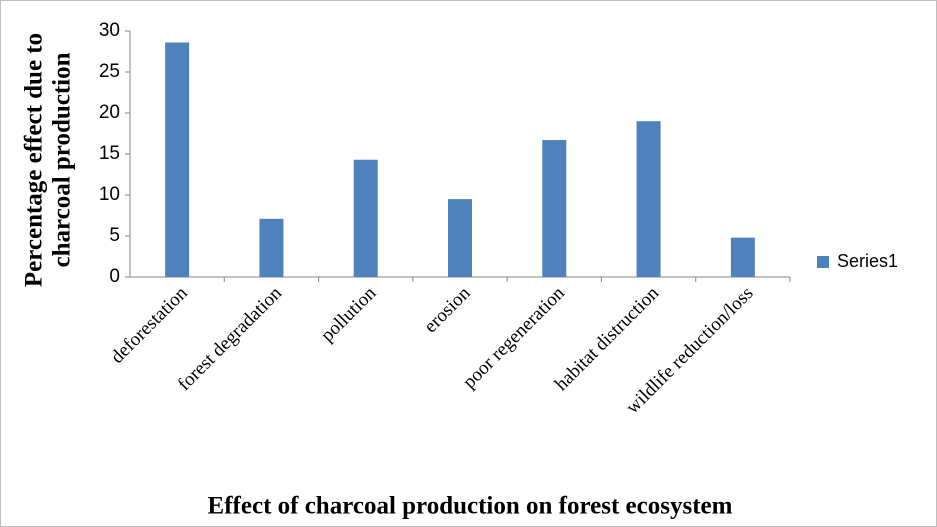  What do you see at coordinates (62, 159) in the screenshot?
I see `y-axis-title: charcoal production` at bounding box center [62, 159].